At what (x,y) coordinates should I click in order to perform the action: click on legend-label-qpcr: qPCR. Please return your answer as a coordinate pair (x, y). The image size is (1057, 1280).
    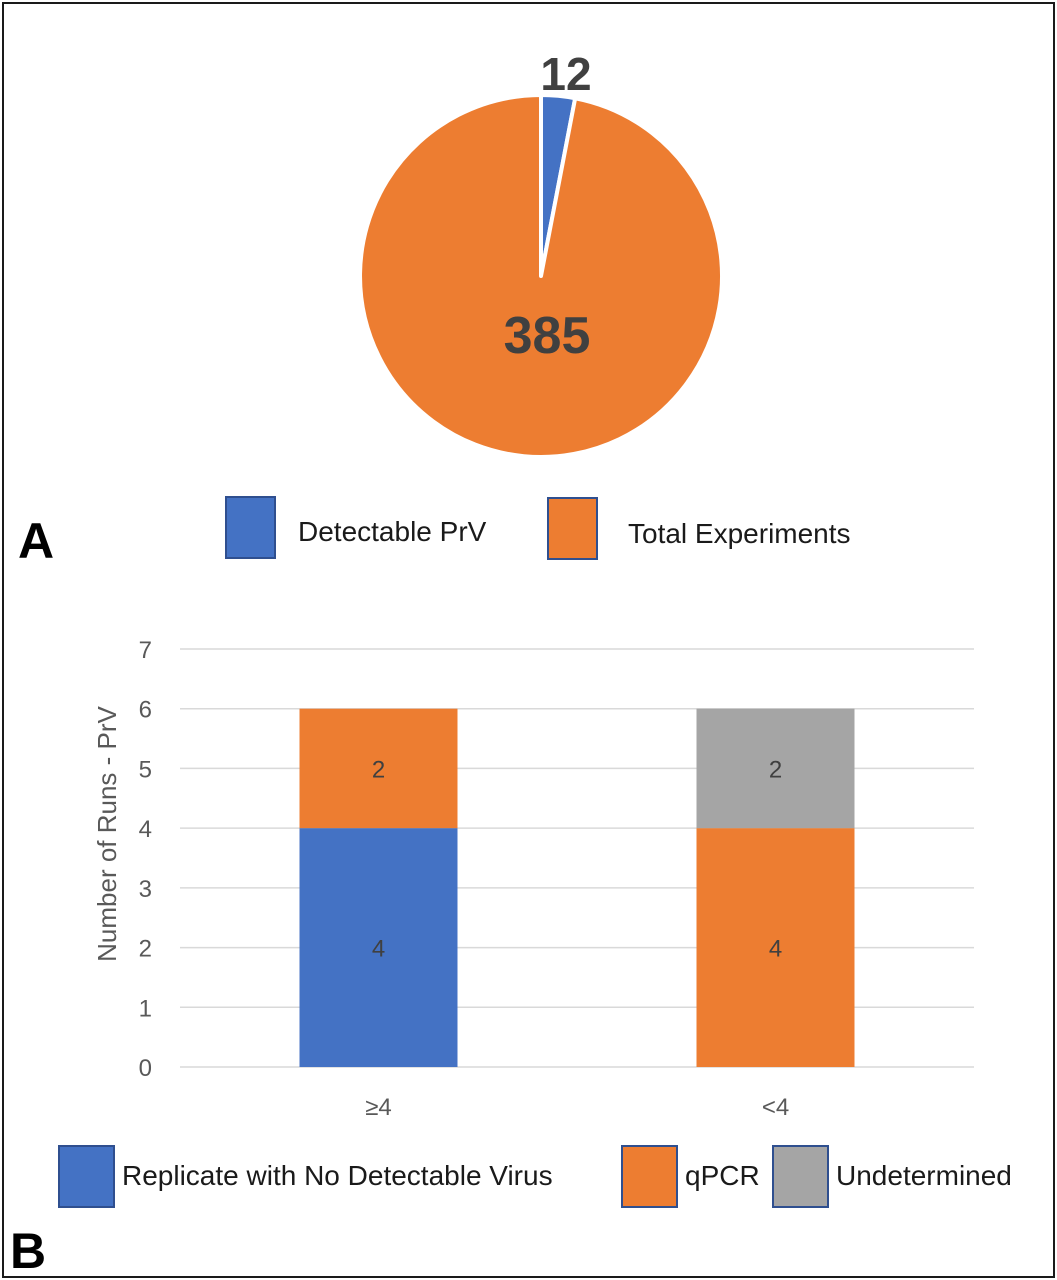
    Looking at the image, I should click on (722, 1175).